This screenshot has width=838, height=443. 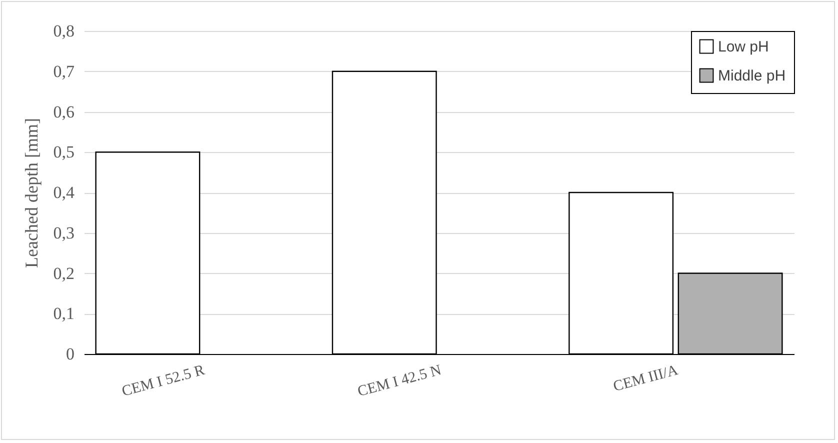 I want to click on y-axis-title: Leached depth [mm], so click(x=31, y=193).